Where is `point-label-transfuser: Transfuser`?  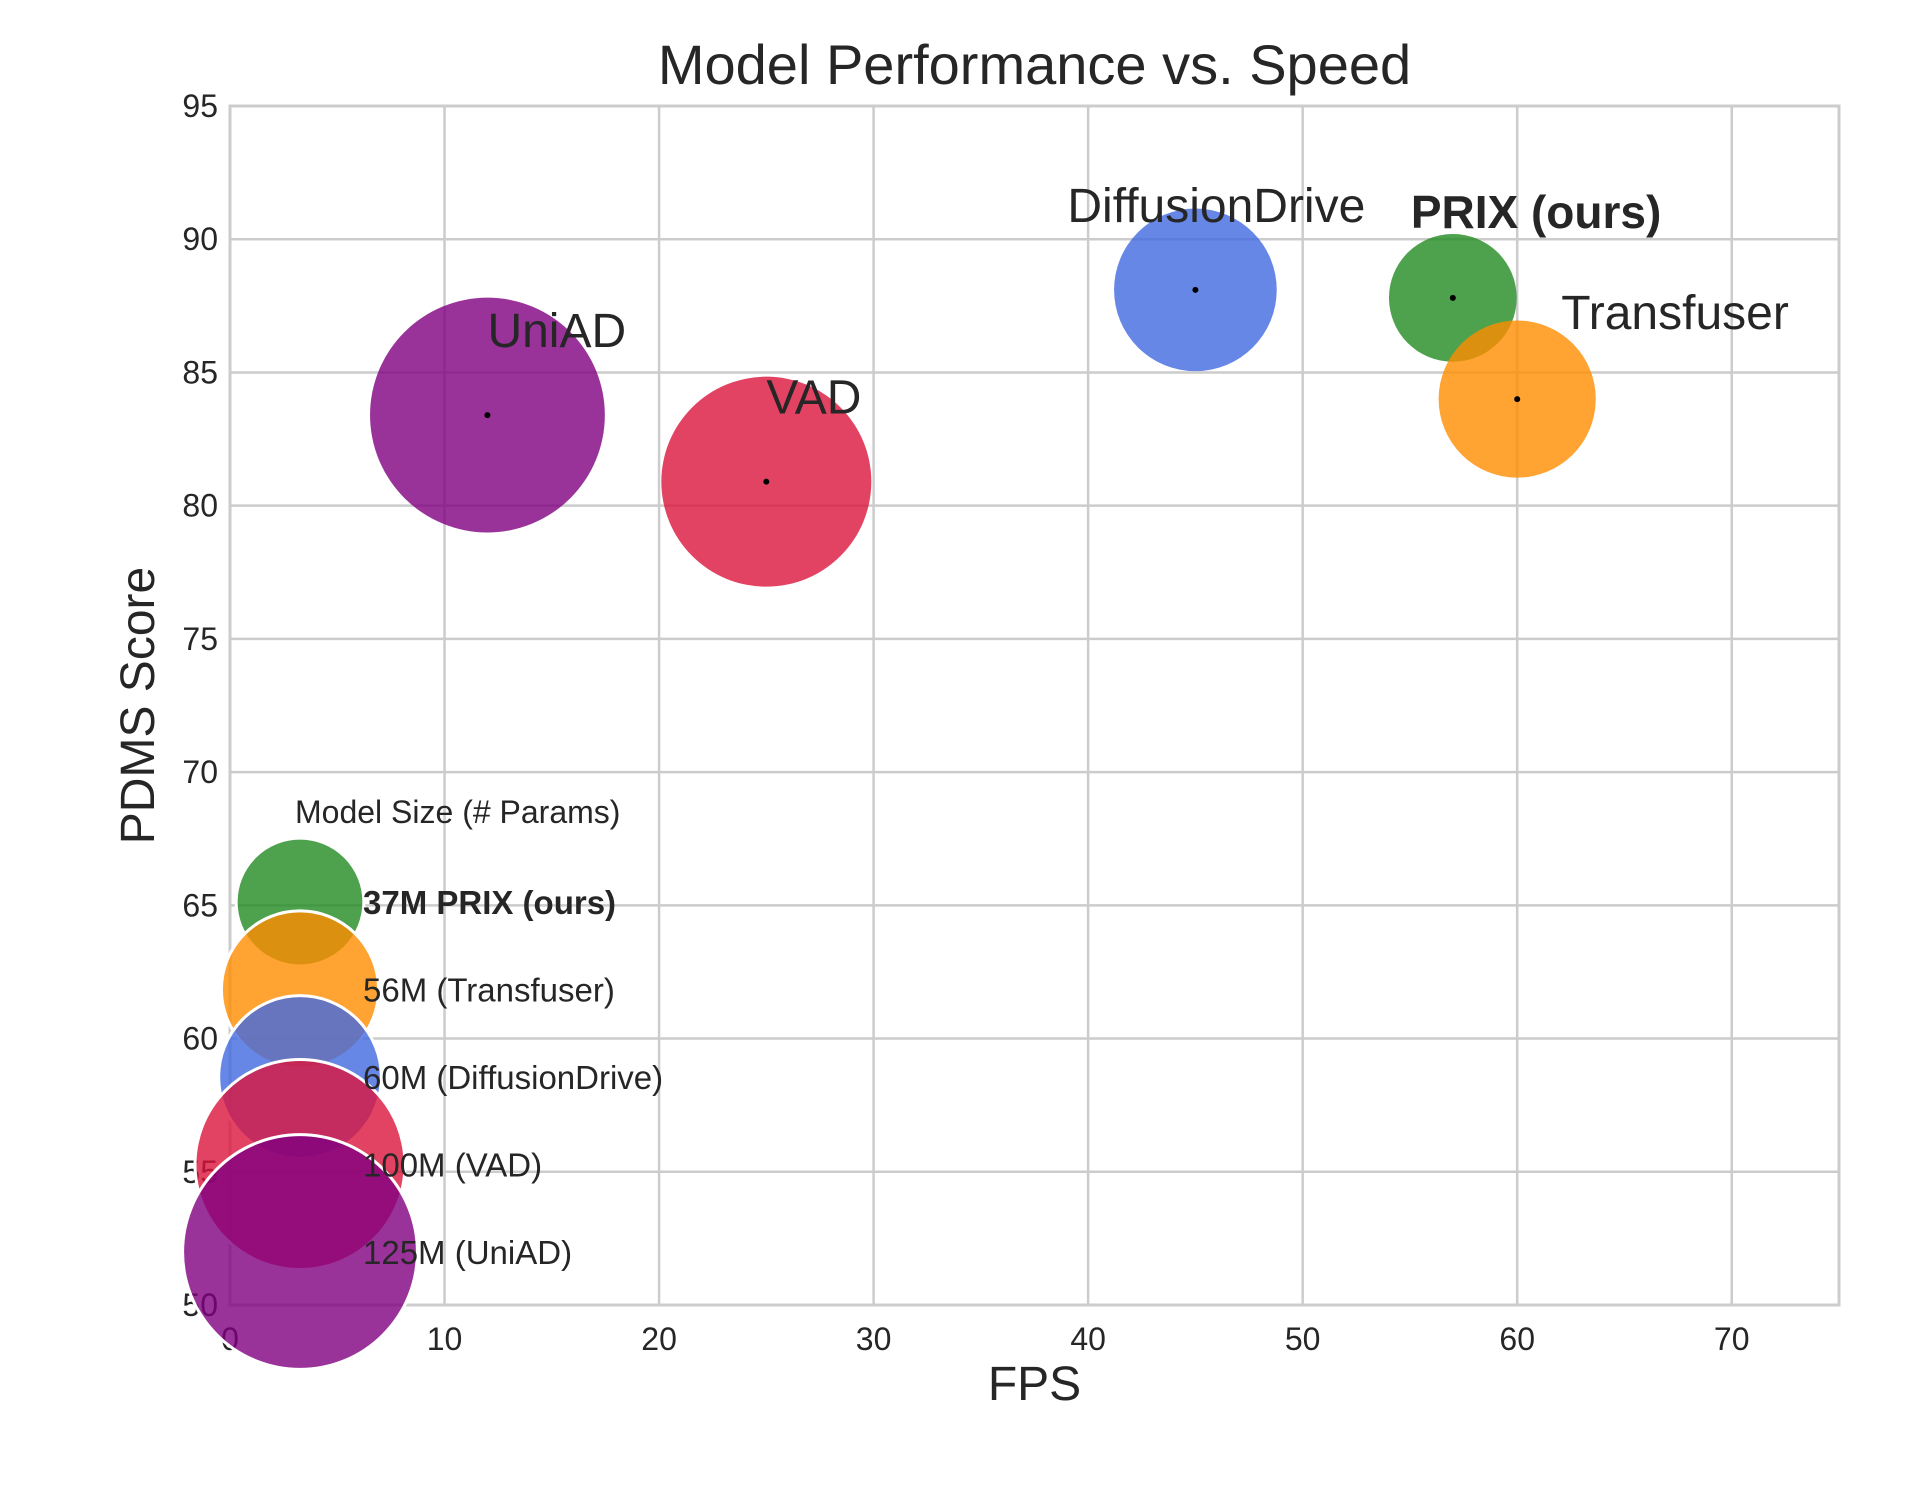
point-label-transfuser: Transfuser is located at coordinates (1675, 313).